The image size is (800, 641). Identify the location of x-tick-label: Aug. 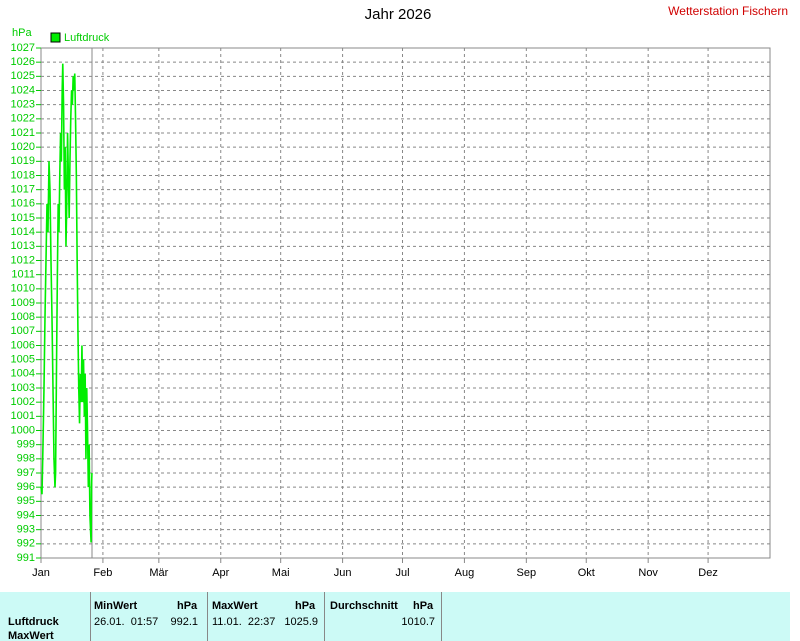
(465, 573).